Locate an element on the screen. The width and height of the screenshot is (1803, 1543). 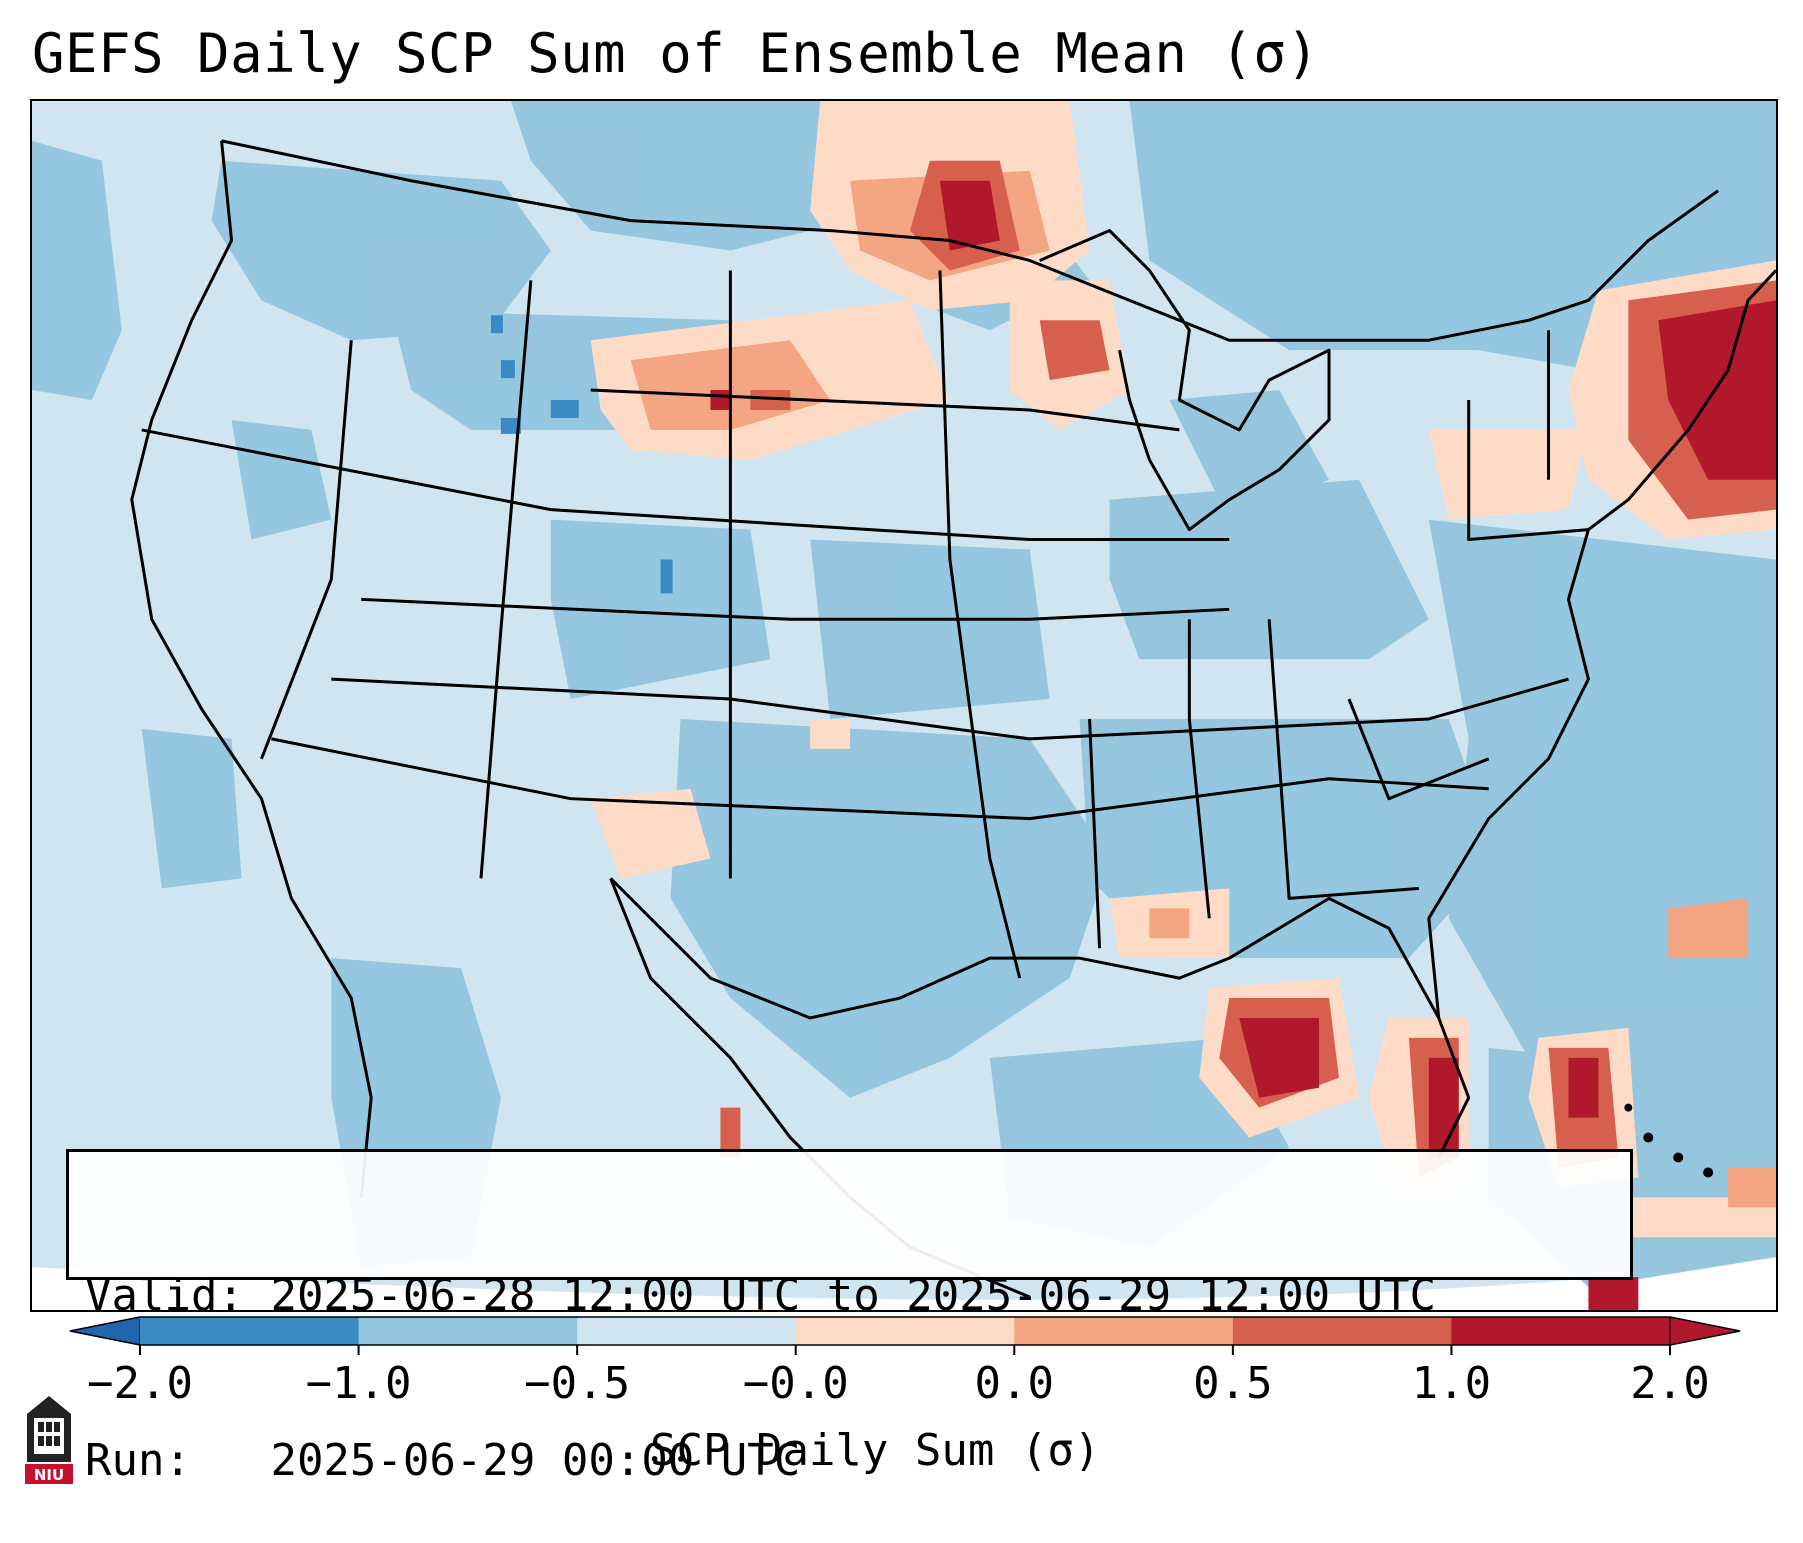
canada-border is located at coordinates (970, 240).